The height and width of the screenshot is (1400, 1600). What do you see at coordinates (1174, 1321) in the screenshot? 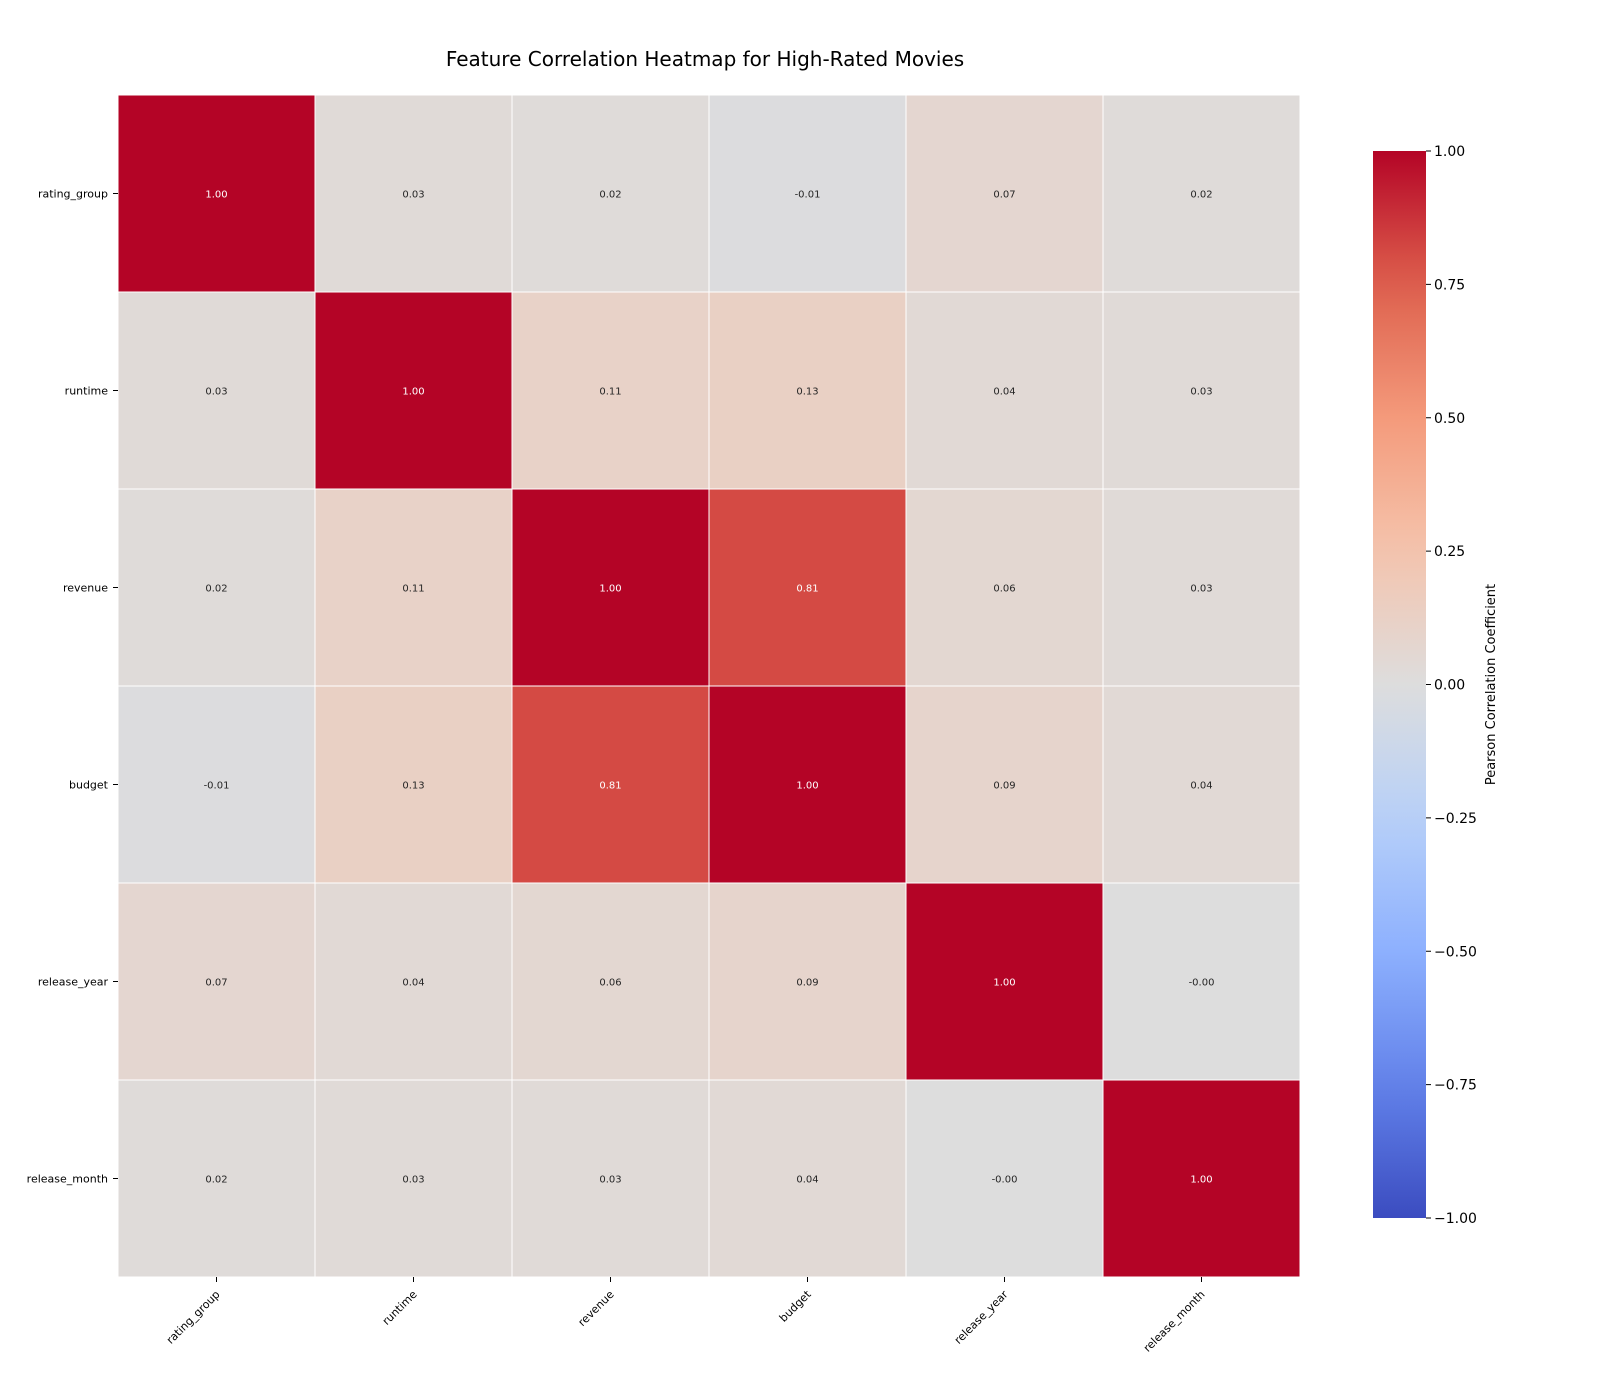
I see `column-label: release_month` at bounding box center [1174, 1321].